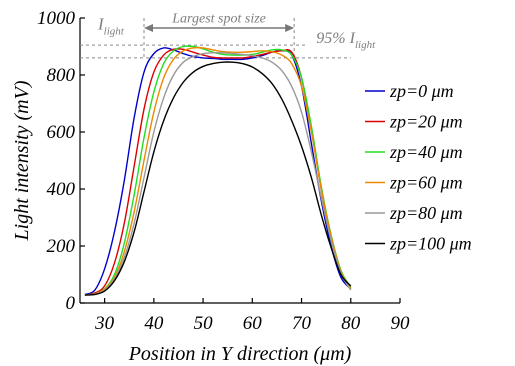  What do you see at coordinates (71, 303) in the screenshot?
I see `y-tick-label: 0` at bounding box center [71, 303].